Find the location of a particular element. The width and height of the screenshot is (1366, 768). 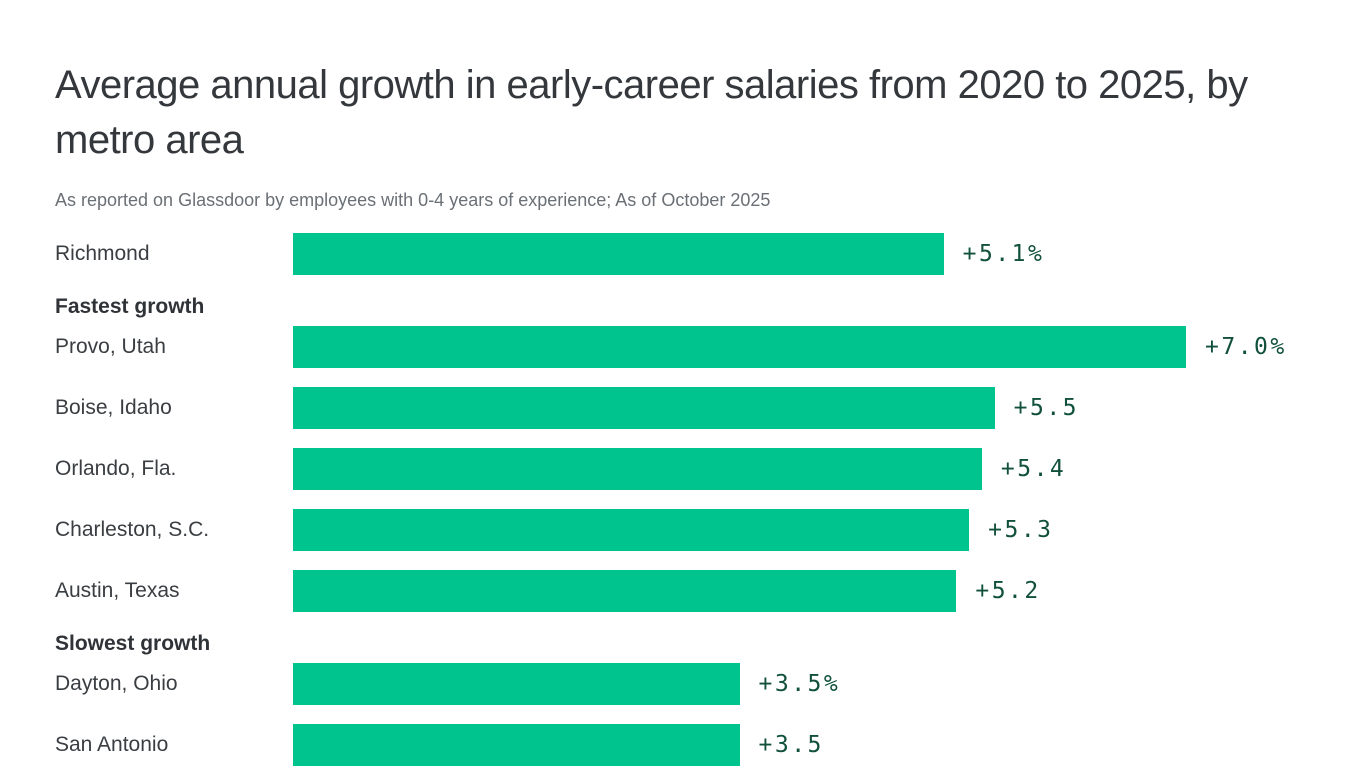

category-label: Provo, Utah is located at coordinates (110, 346).